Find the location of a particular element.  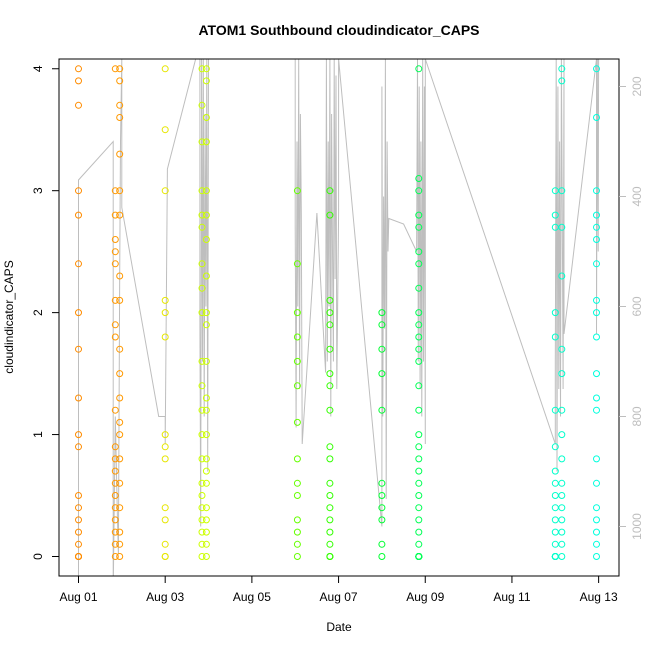

y-right-tick-label: 600 is located at coordinates (637, 306).